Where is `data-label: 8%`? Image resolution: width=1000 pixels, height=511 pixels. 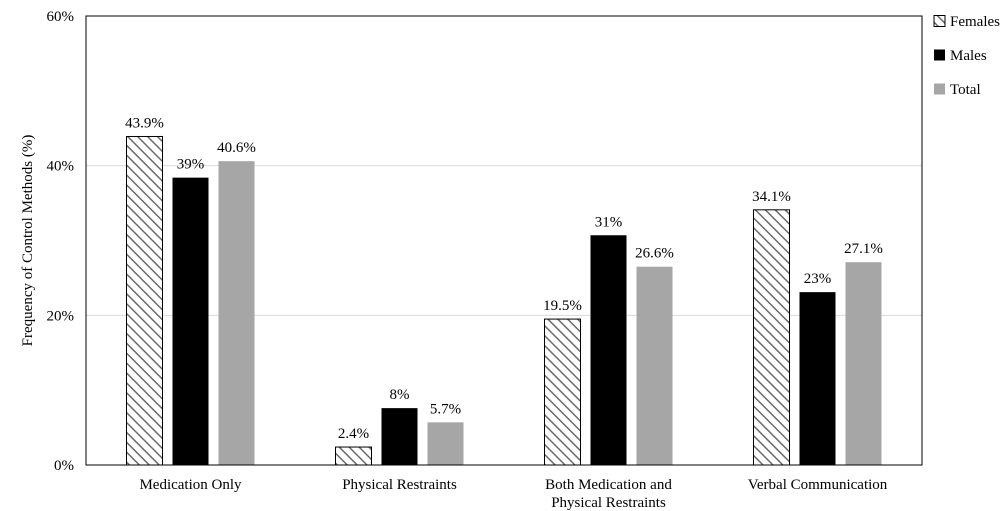 data-label: 8% is located at coordinates (400, 395).